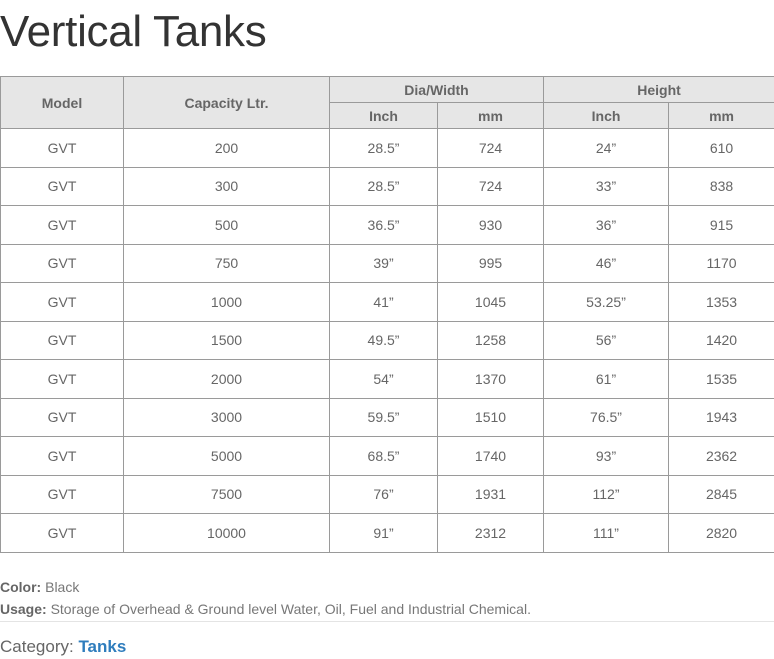  Describe the element at coordinates (490, 417) in the screenshot. I see `cell-dia-mm: 1510` at that location.